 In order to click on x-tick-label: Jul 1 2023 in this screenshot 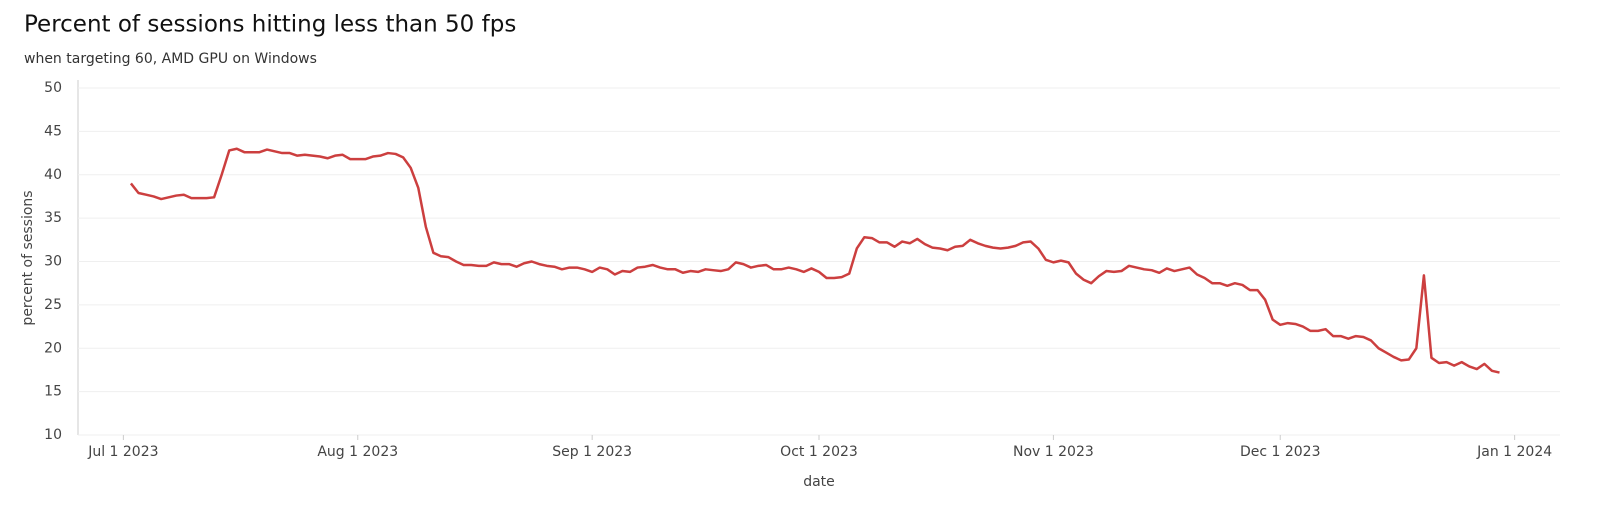, I will do `click(122, 452)`.